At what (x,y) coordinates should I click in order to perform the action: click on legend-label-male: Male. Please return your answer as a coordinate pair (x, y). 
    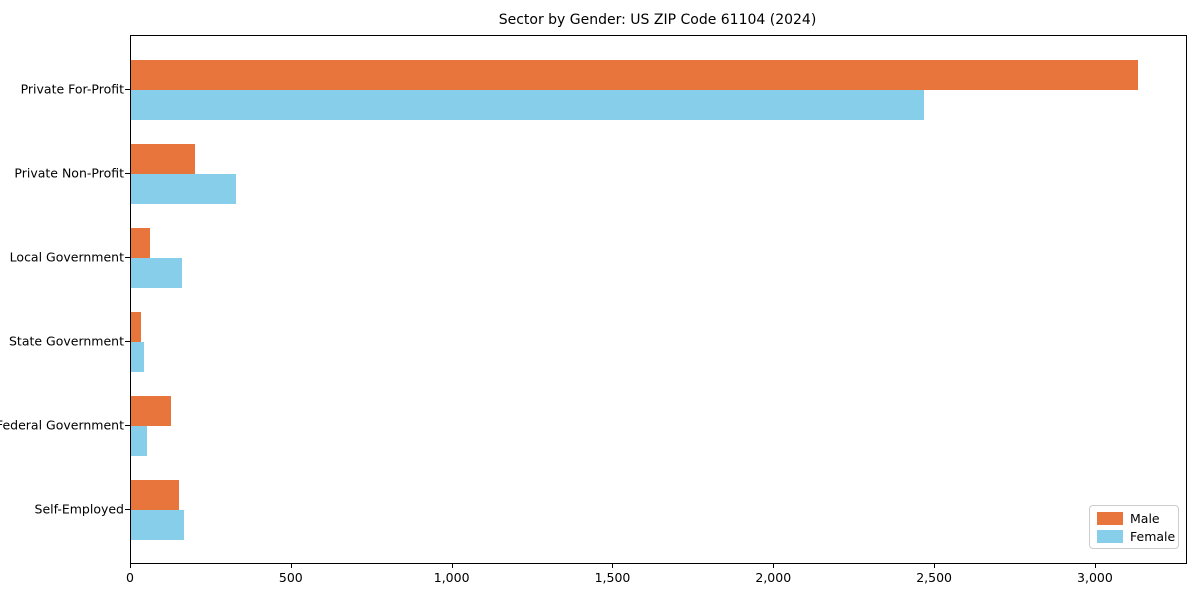
    Looking at the image, I should click on (1145, 518).